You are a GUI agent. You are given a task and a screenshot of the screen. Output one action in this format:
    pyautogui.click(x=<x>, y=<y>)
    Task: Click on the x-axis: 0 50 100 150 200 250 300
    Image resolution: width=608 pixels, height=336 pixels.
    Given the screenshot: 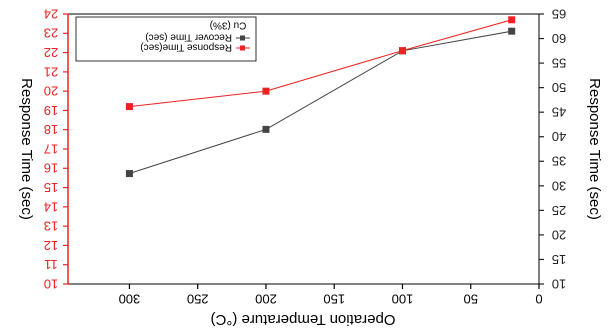 What is the action you would take?
    pyautogui.click(x=331, y=295)
    